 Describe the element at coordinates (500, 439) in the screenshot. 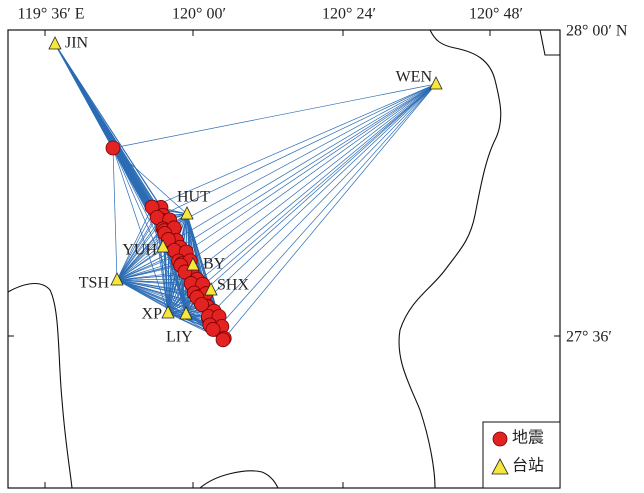

I see `legend-quake-symbol` at that location.